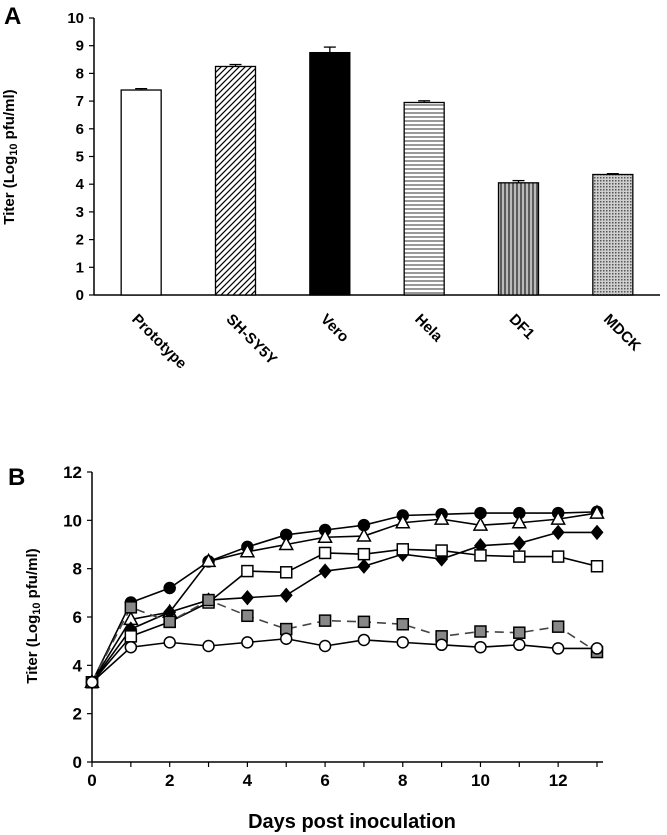 This screenshot has width=667, height=835. What do you see at coordinates (518, 239) in the screenshot?
I see `bar-df1` at bounding box center [518, 239].